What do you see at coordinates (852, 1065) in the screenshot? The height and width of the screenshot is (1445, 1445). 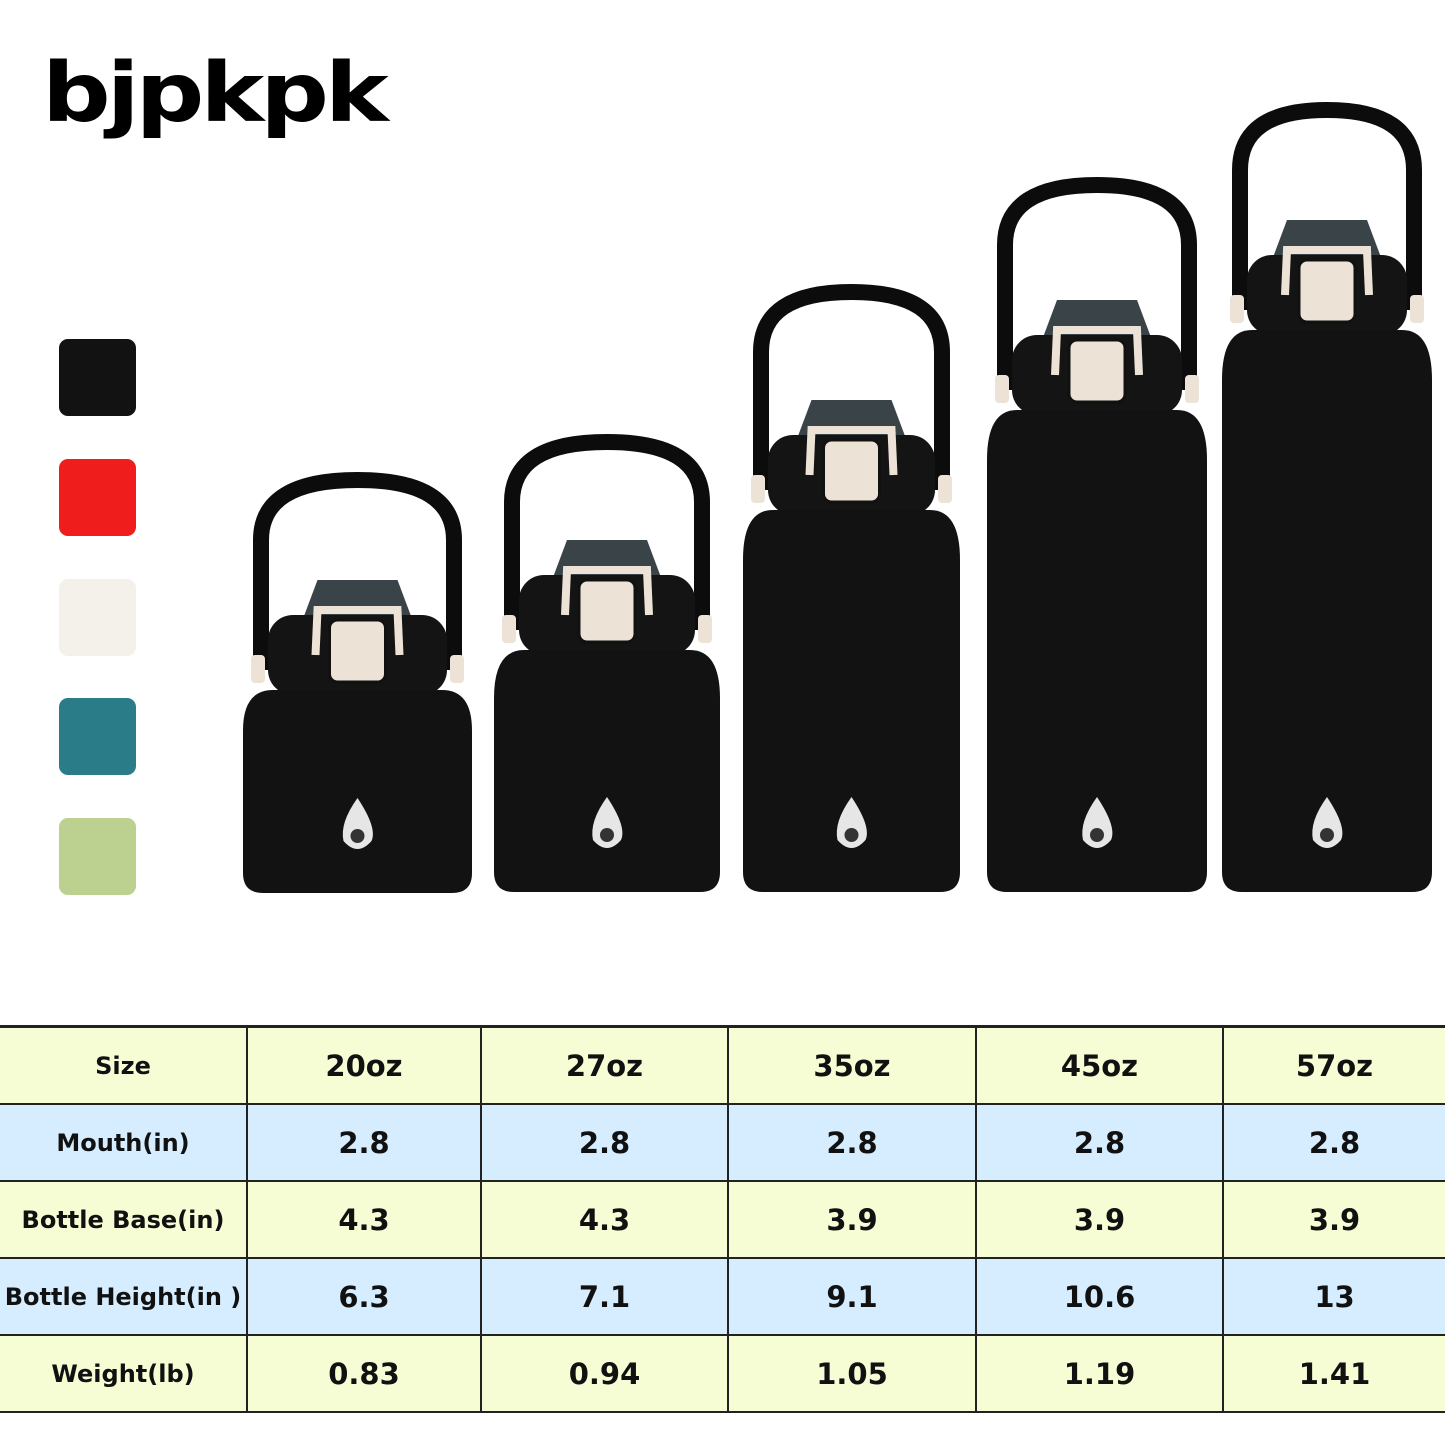 I see `size-header: 35oz` at bounding box center [852, 1065].